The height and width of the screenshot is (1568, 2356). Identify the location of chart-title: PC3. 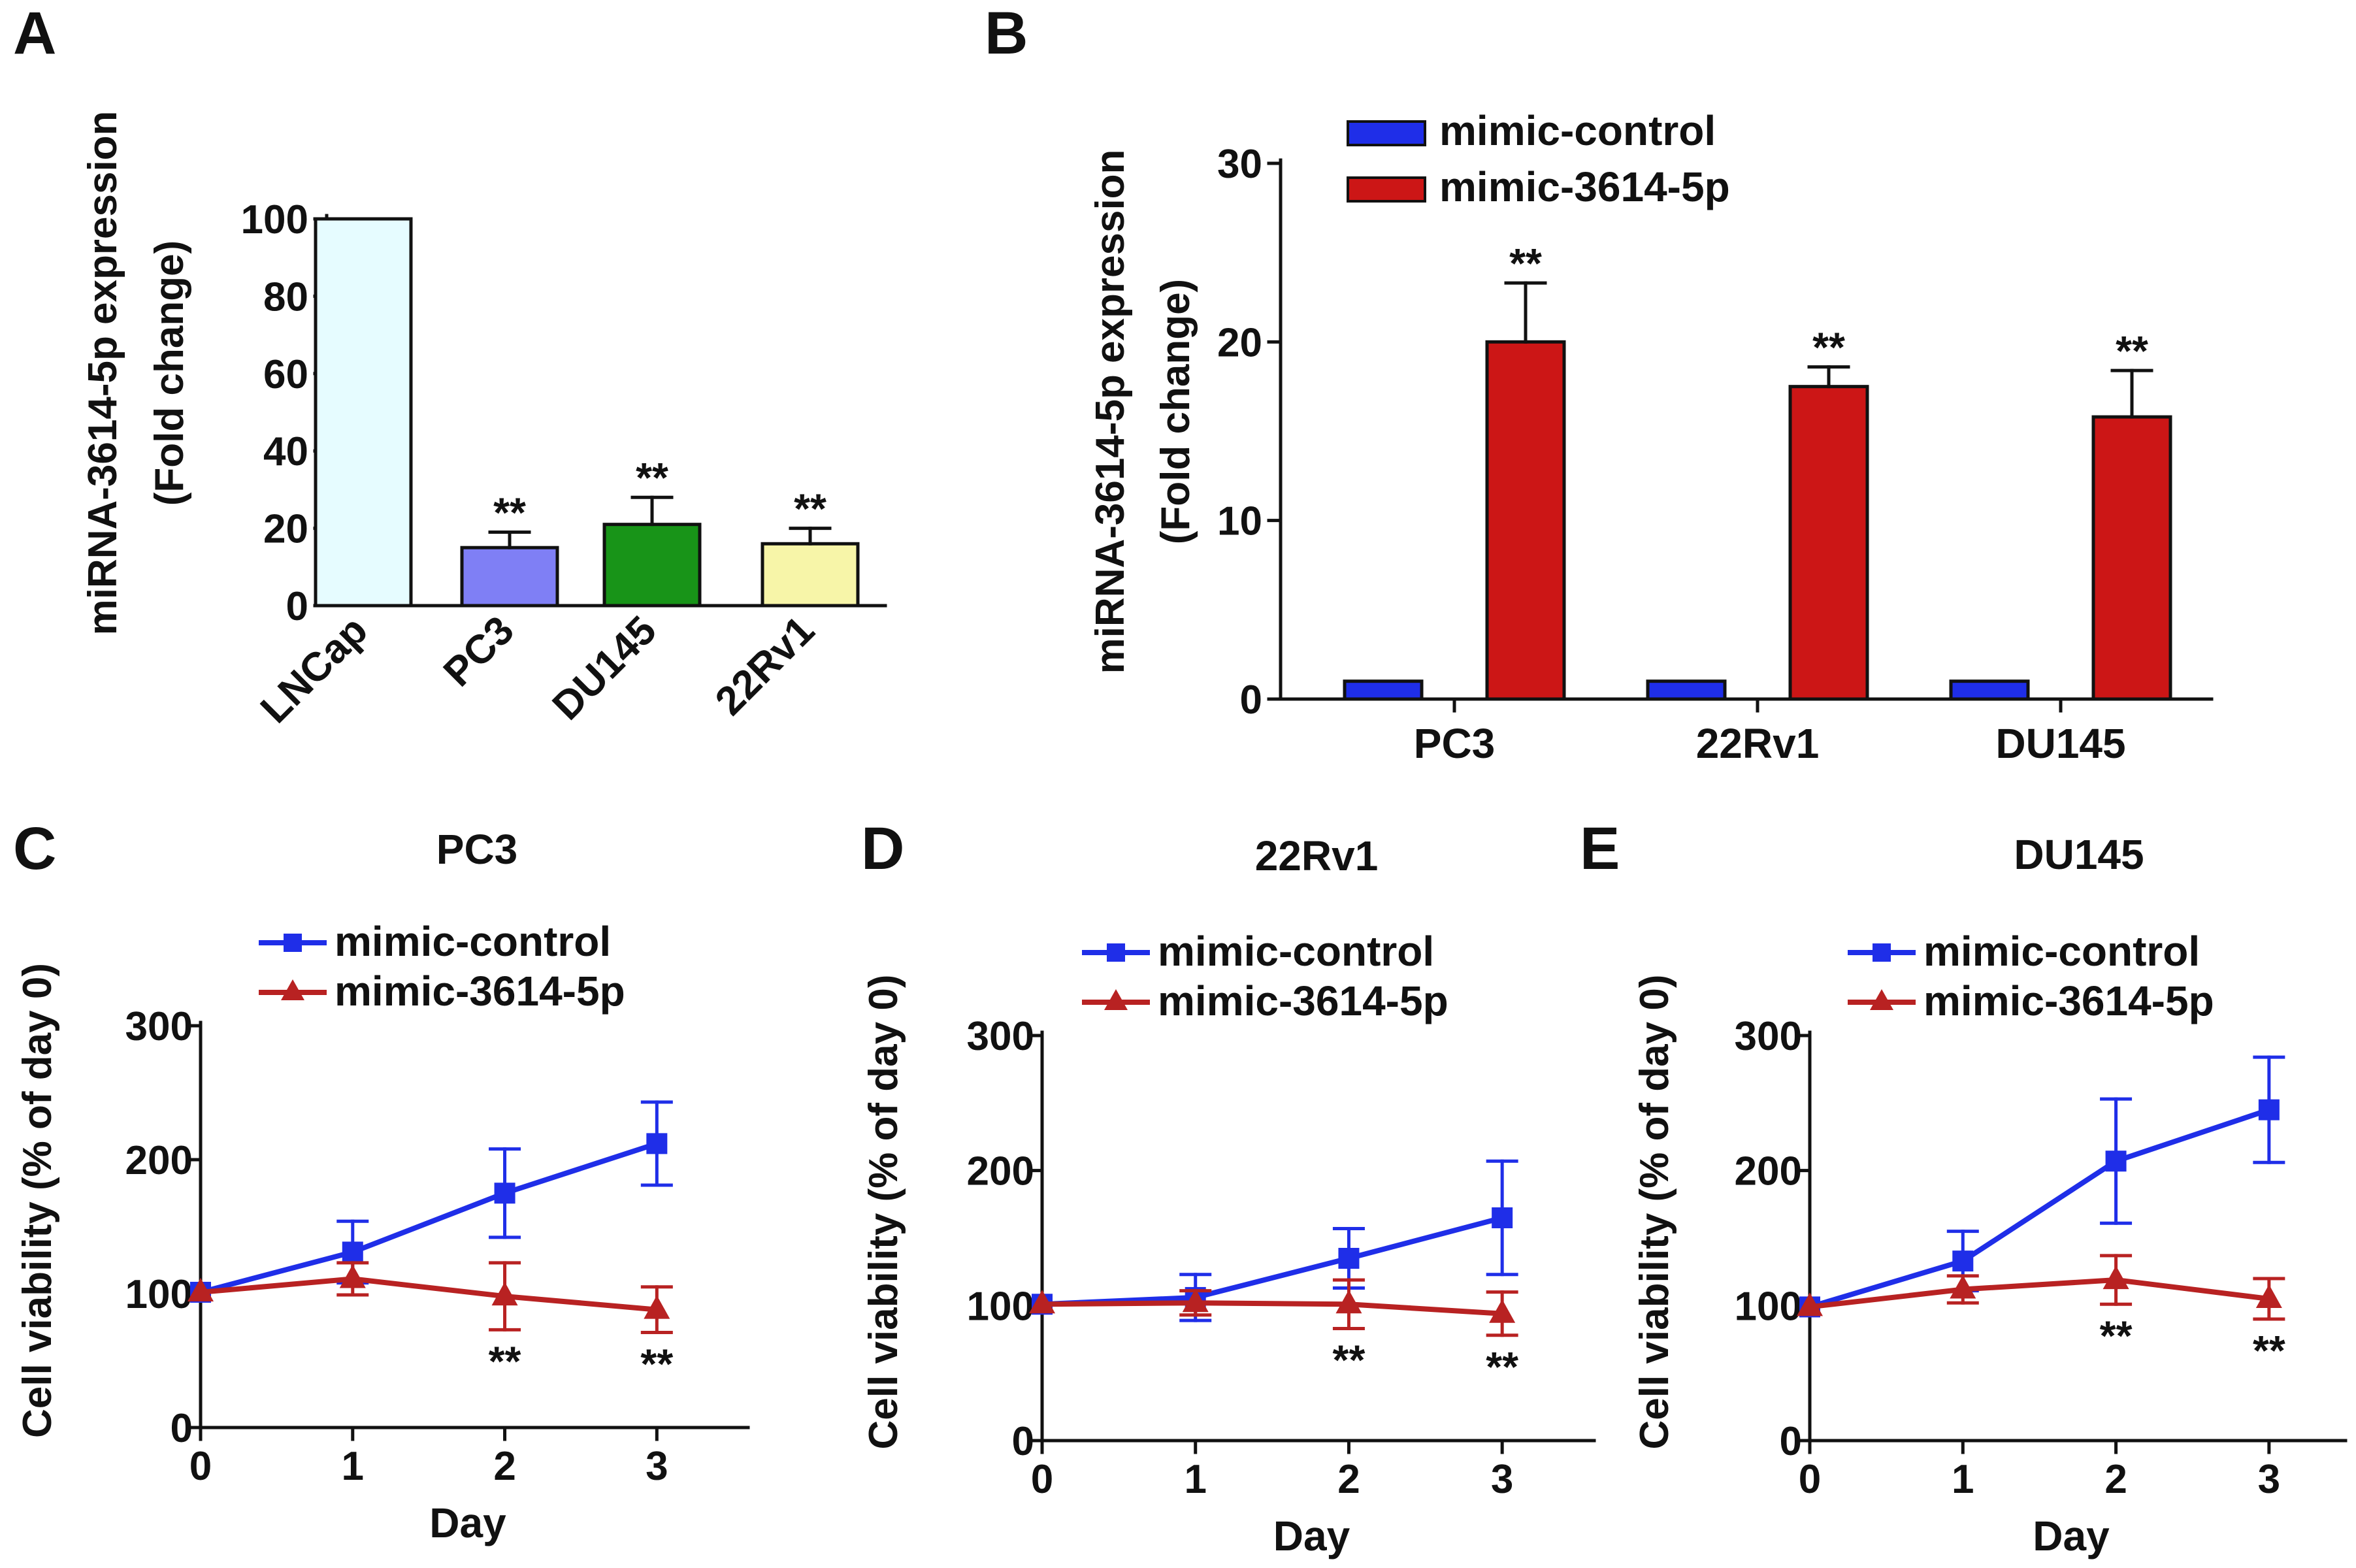
(477, 849).